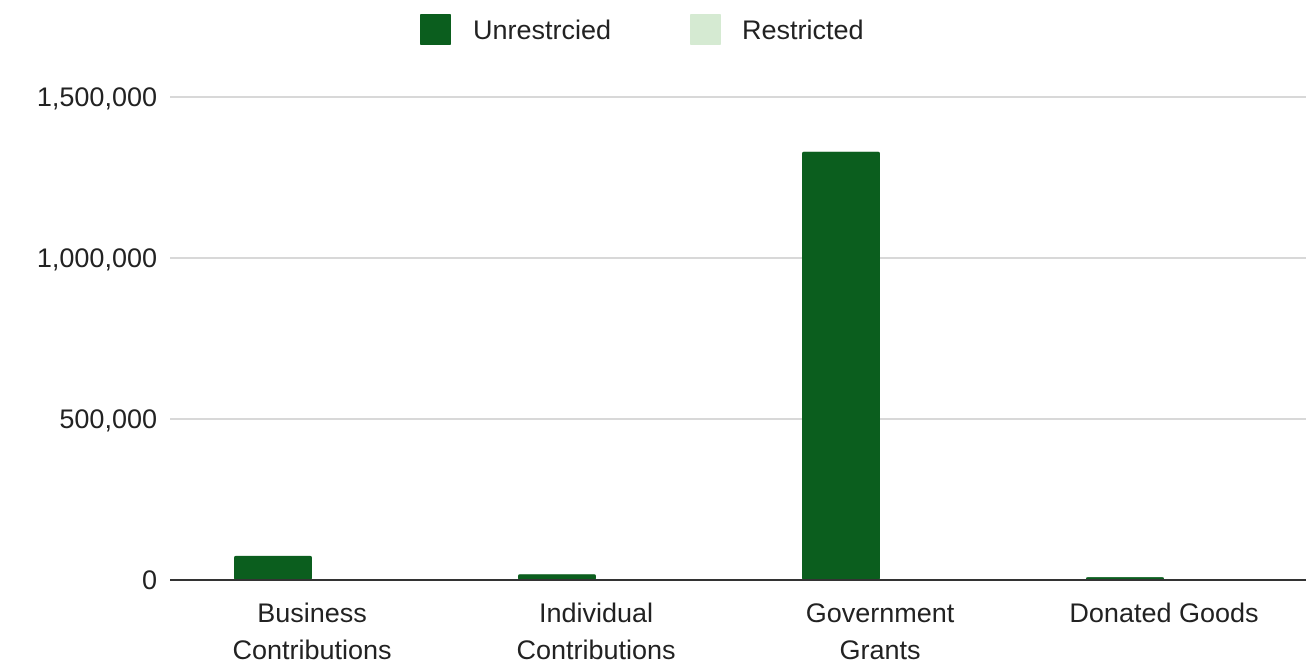 The image size is (1316, 664). I want to click on y-tick-label: 0, so click(149, 580).